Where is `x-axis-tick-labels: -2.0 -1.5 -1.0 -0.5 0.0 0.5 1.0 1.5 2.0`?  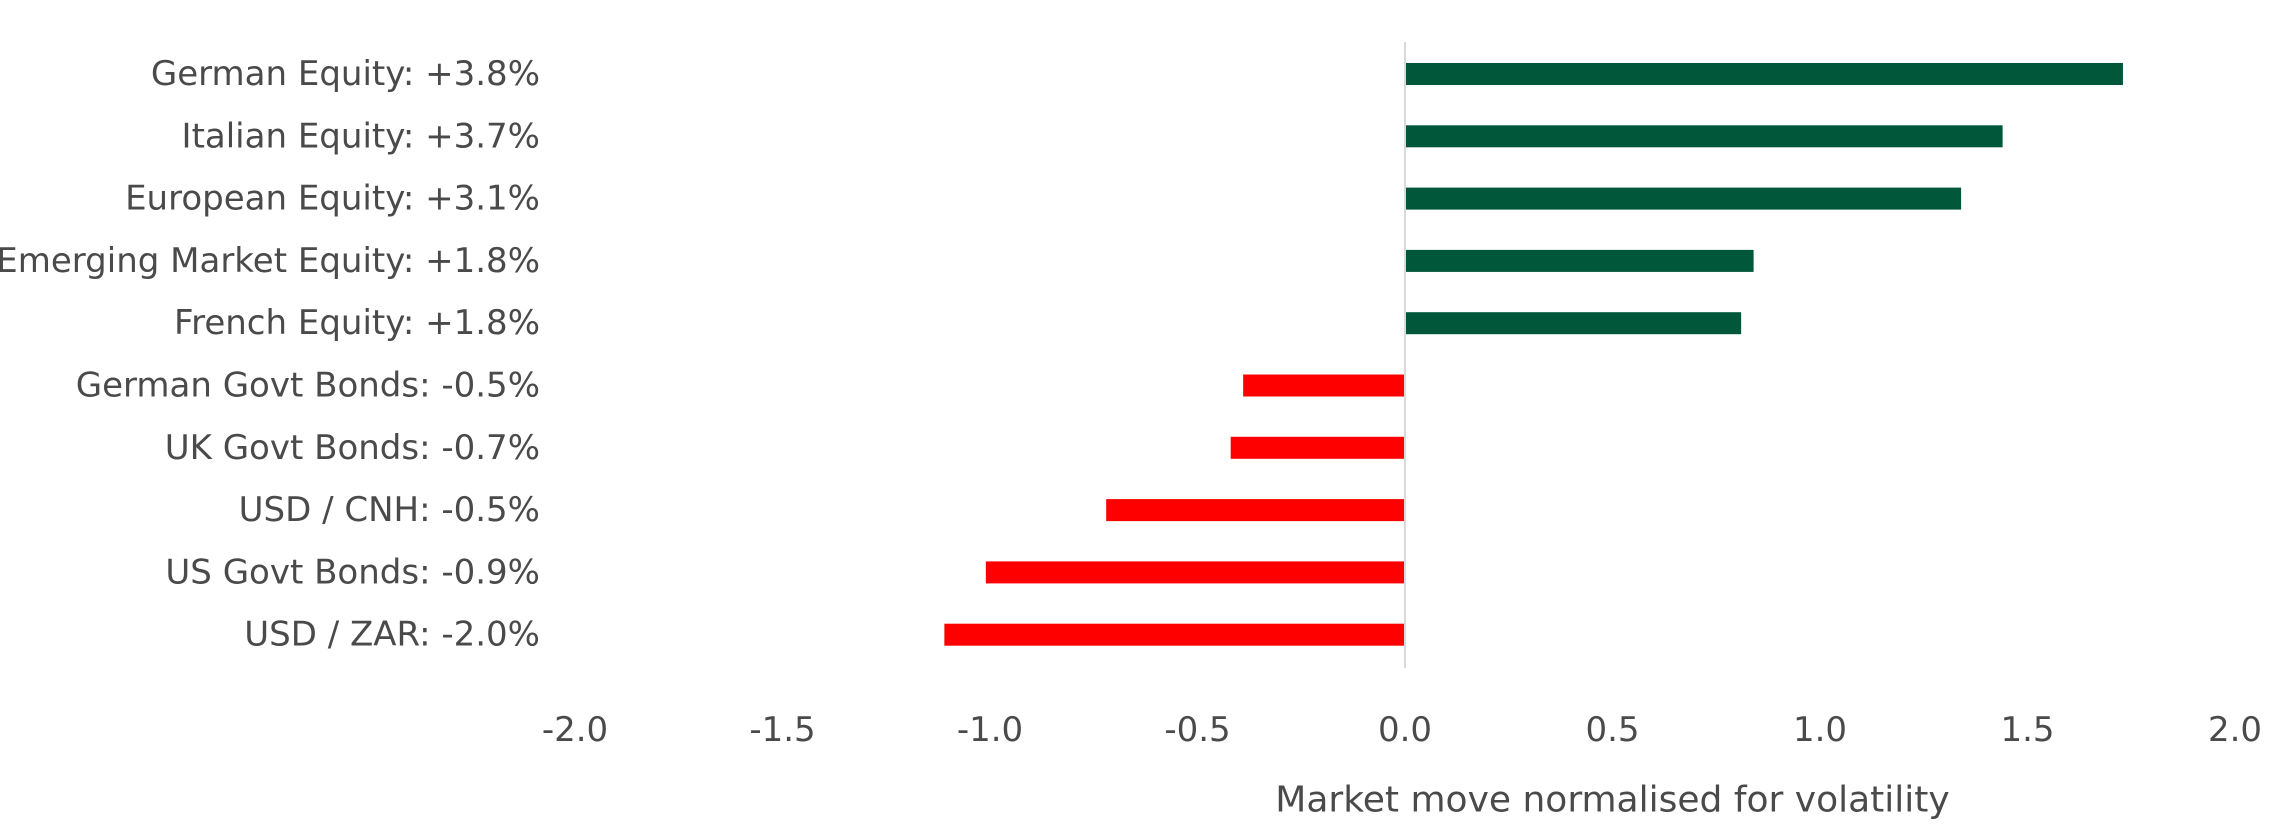 x-axis-tick-labels: -2.0 -1.5 -1.0 -0.5 0.0 0.5 1.0 1.5 2.0 is located at coordinates (1402, 730).